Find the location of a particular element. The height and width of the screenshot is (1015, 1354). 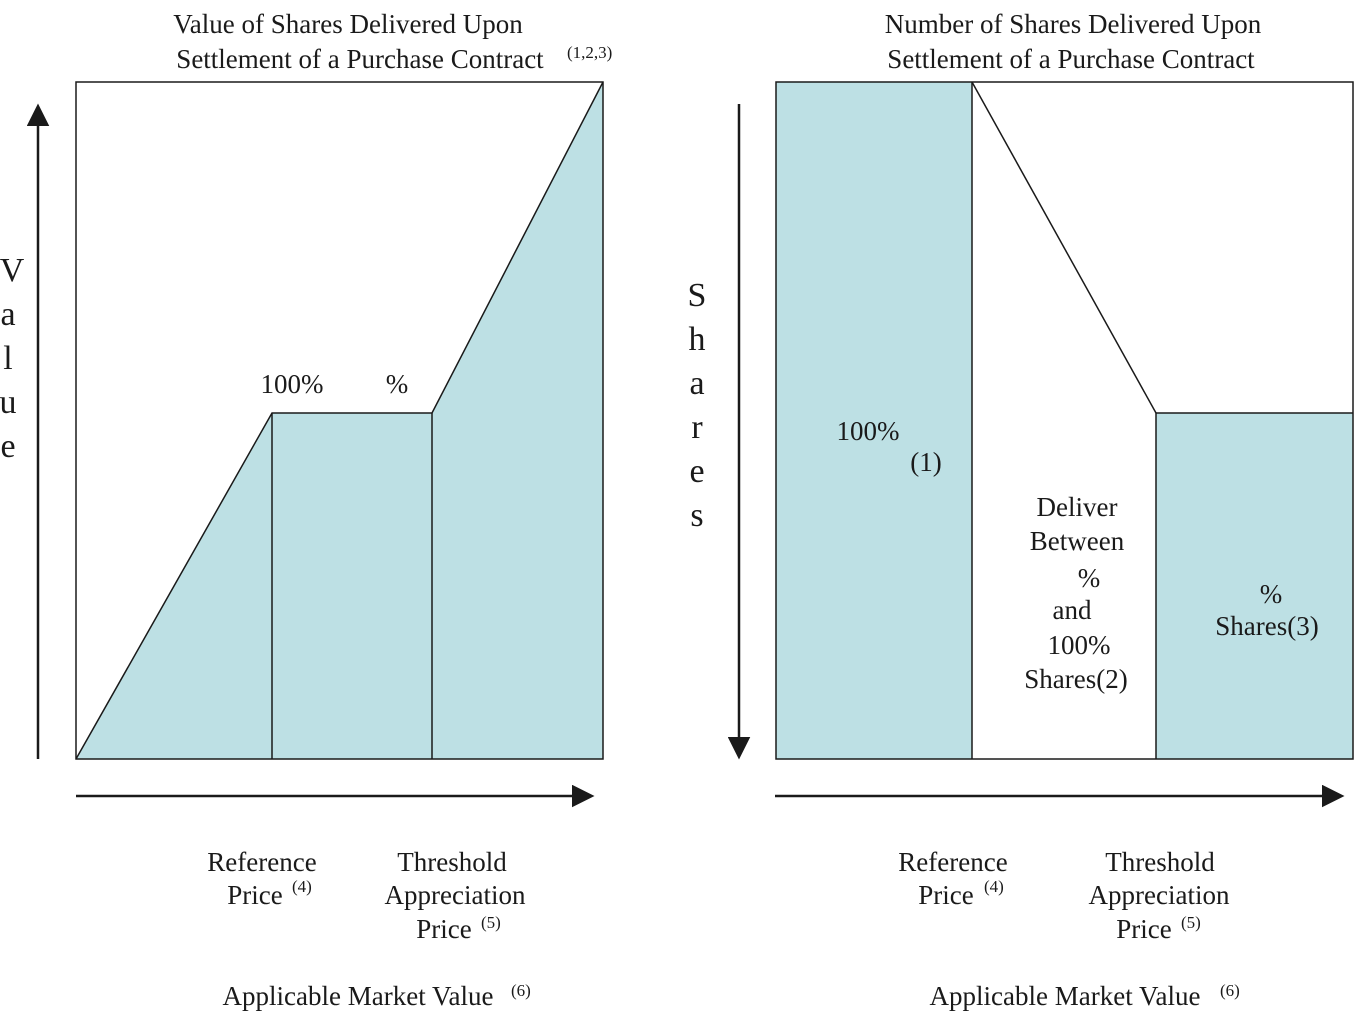

left-label-100-percent: 100% is located at coordinates (292, 384).